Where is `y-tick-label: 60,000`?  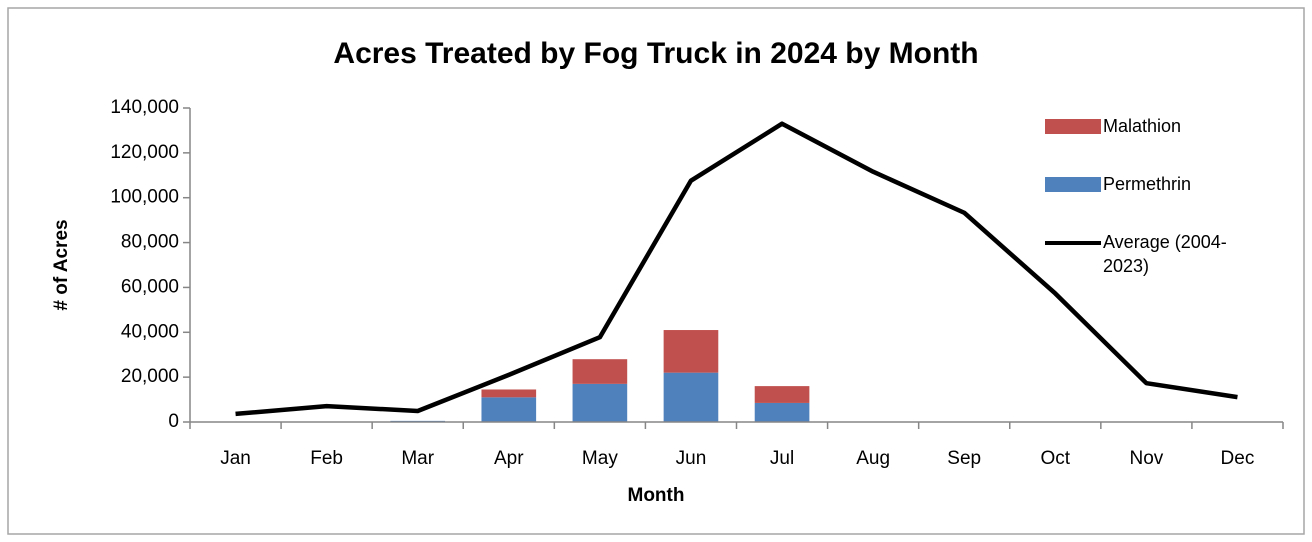
y-tick-label: 60,000 is located at coordinates (150, 286).